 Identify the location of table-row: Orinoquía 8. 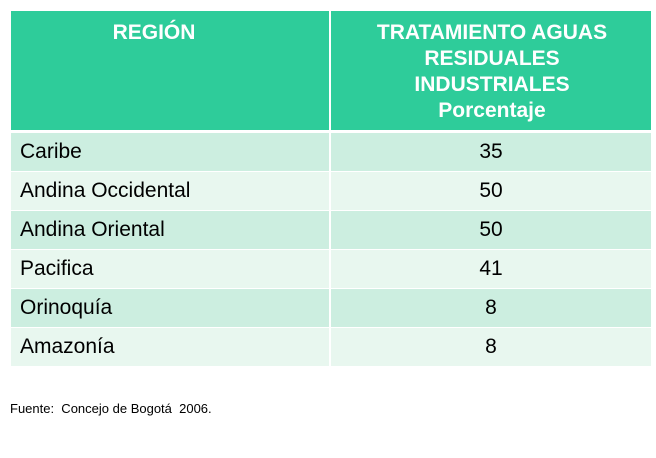
(331, 308).